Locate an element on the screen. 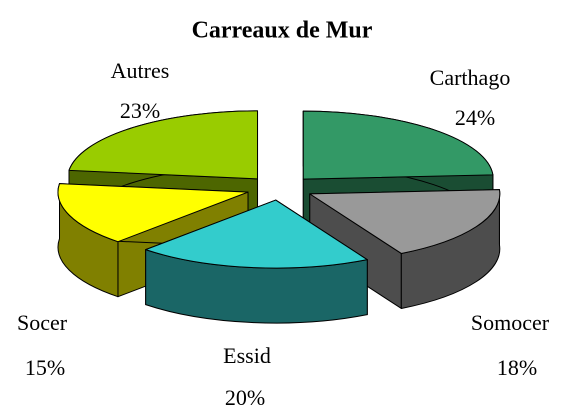 This screenshot has height=410, width=564. value-label: 23% is located at coordinates (140, 110).